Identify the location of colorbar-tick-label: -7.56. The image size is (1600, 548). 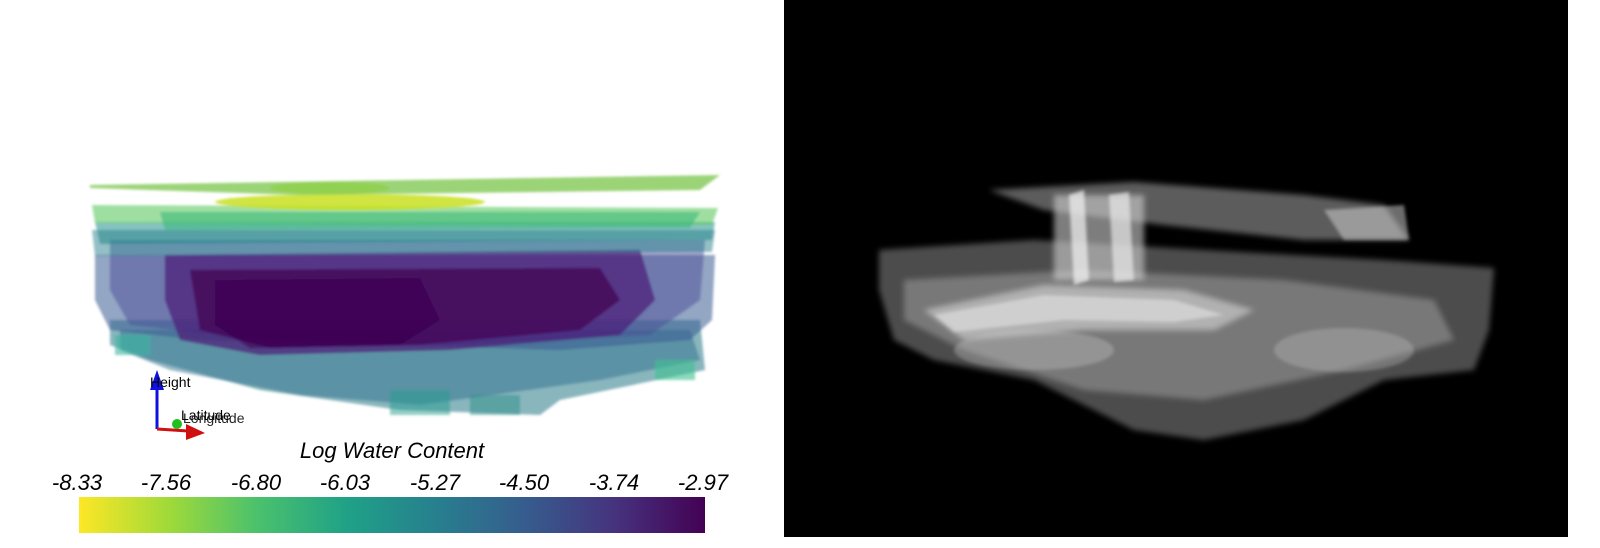
(166, 482).